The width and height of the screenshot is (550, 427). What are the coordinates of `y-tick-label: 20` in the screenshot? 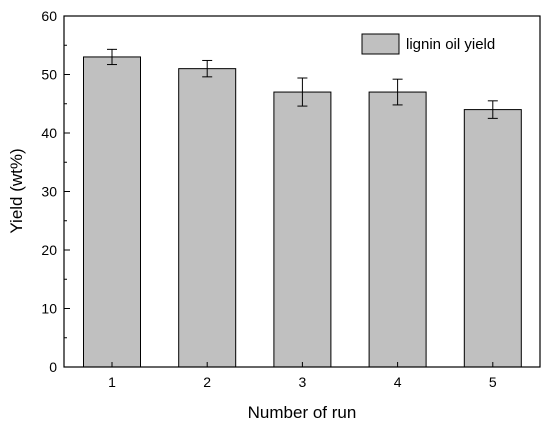 It's located at (49, 250).